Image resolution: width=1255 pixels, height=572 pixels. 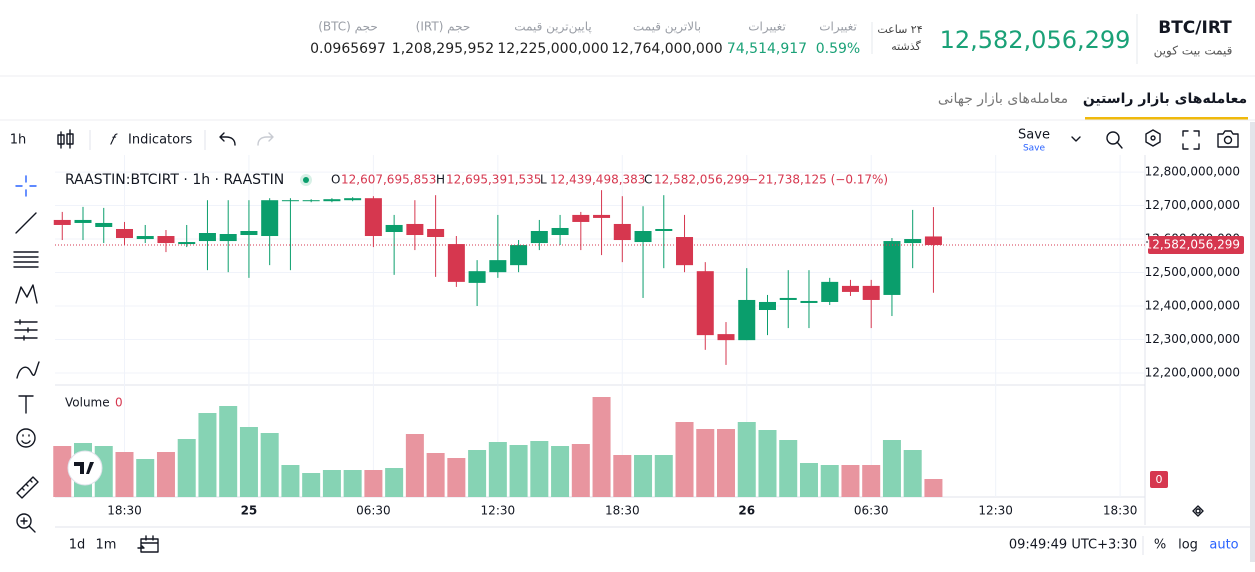 I want to click on stat-value: 74,514,917, so click(x=767, y=49).